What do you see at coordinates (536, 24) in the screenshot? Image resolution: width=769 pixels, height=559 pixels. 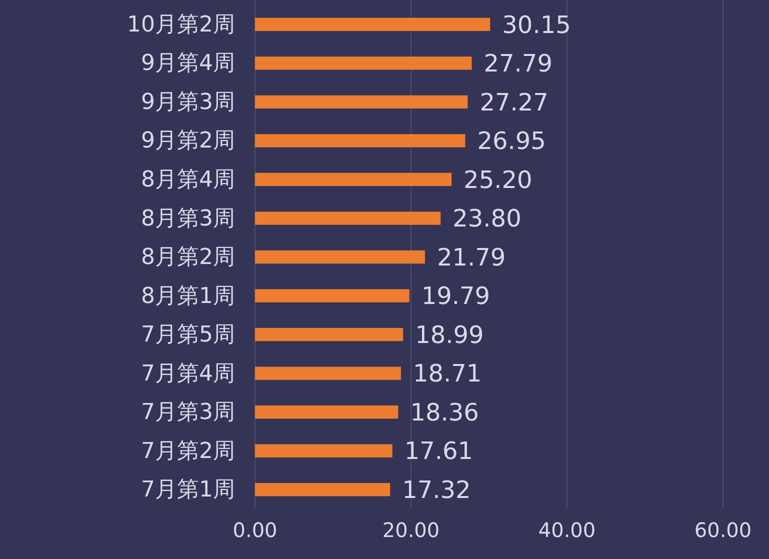 I see `data-label: 30.15` at bounding box center [536, 24].